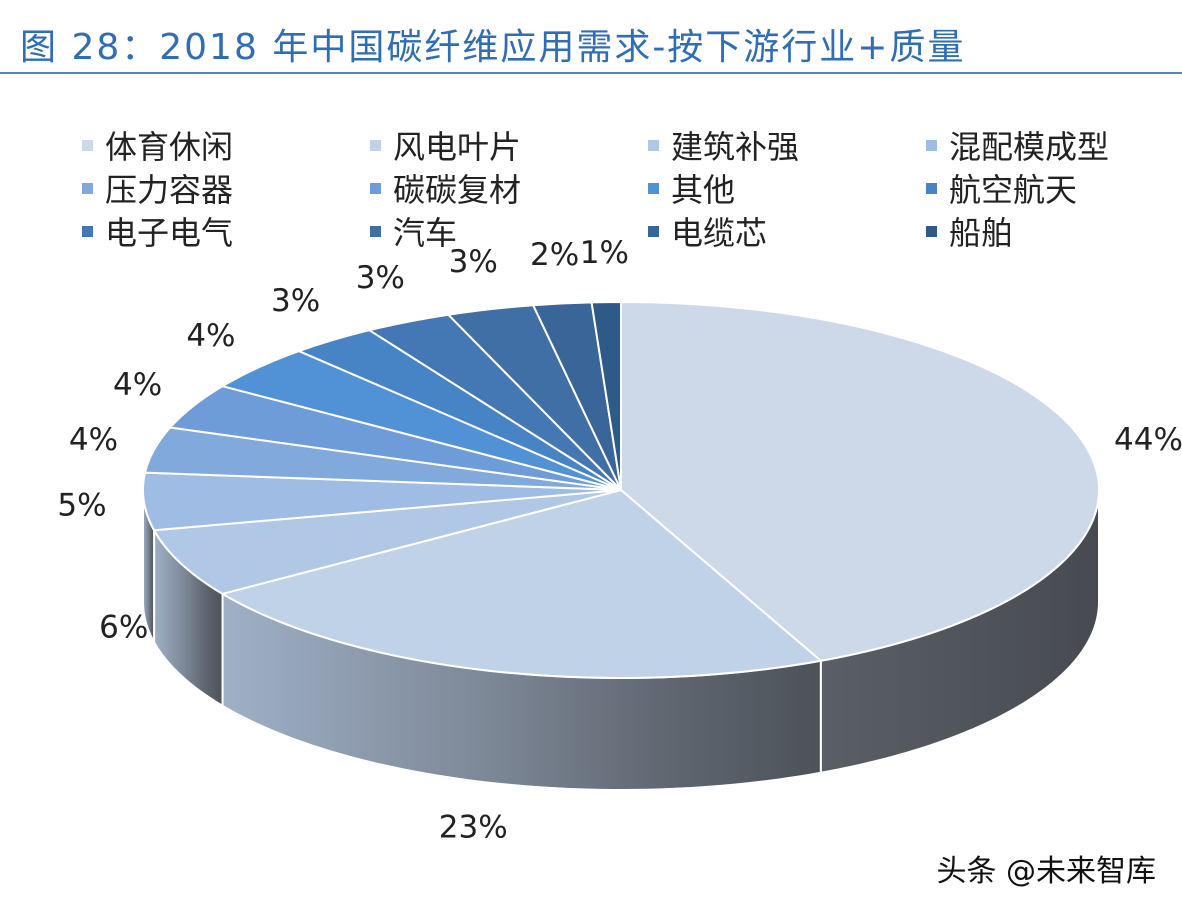 Image resolution: width=1182 pixels, height=914 pixels. Describe the element at coordinates (169, 233) in the screenshot. I see `legend-label: 电子电气` at that location.